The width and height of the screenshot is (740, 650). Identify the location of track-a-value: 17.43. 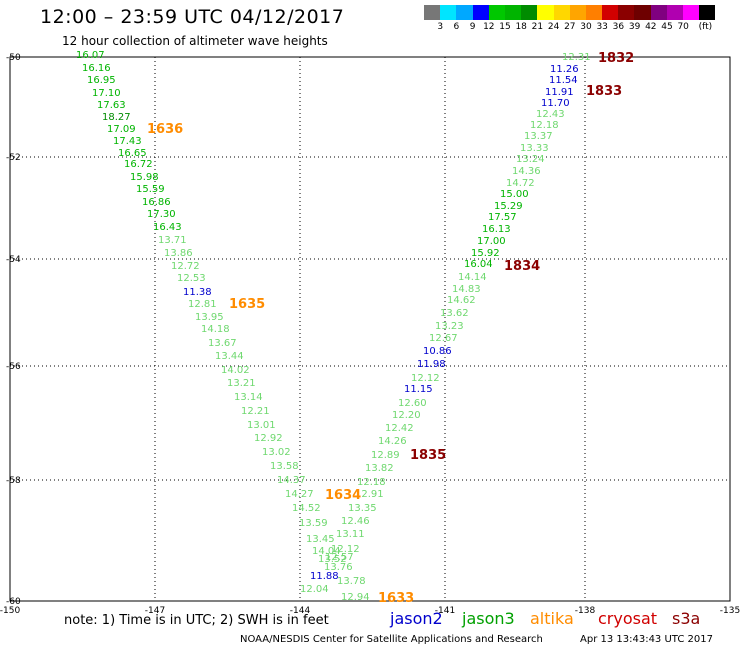
(127, 141).